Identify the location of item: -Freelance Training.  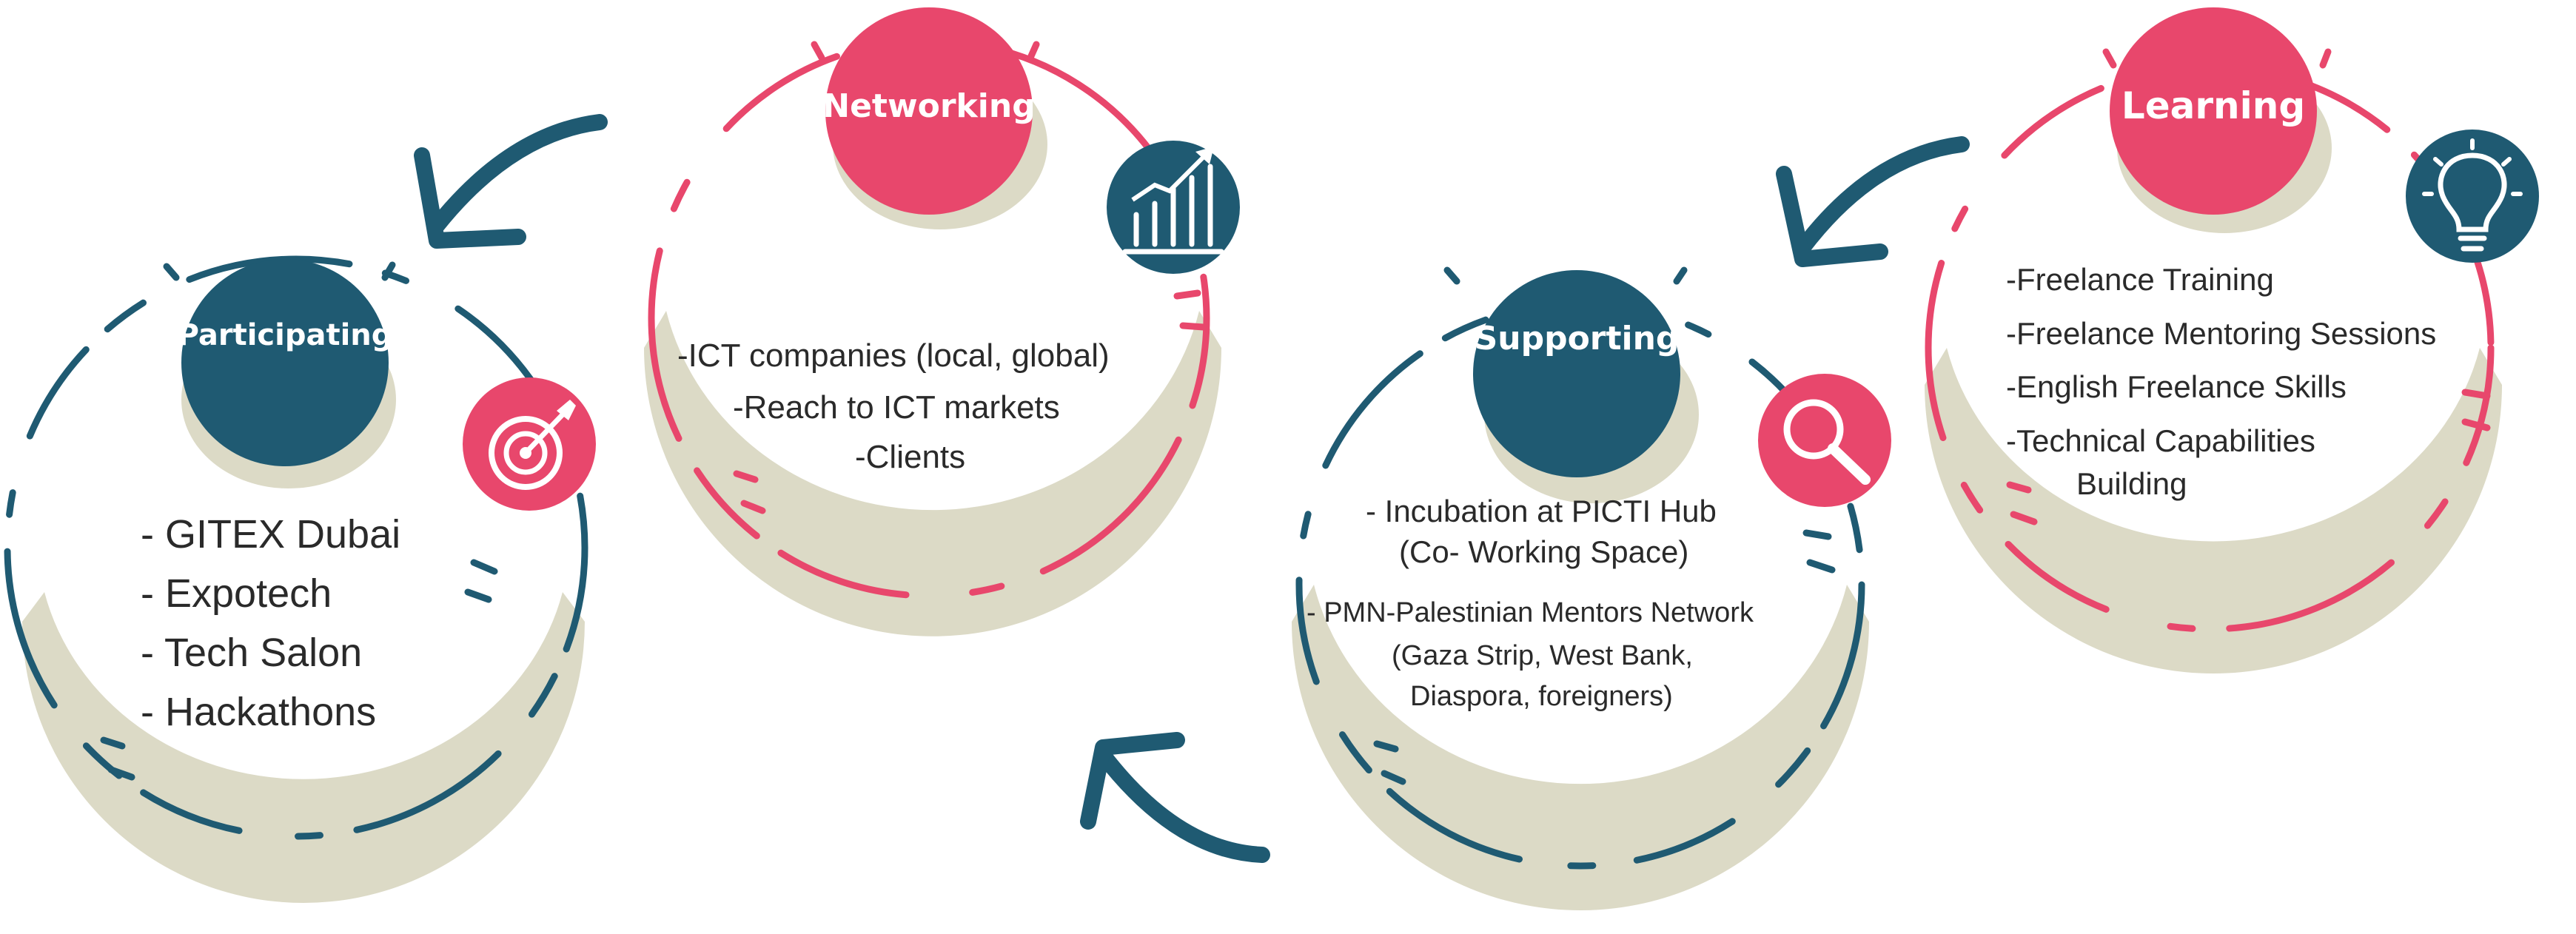
(2140, 279).